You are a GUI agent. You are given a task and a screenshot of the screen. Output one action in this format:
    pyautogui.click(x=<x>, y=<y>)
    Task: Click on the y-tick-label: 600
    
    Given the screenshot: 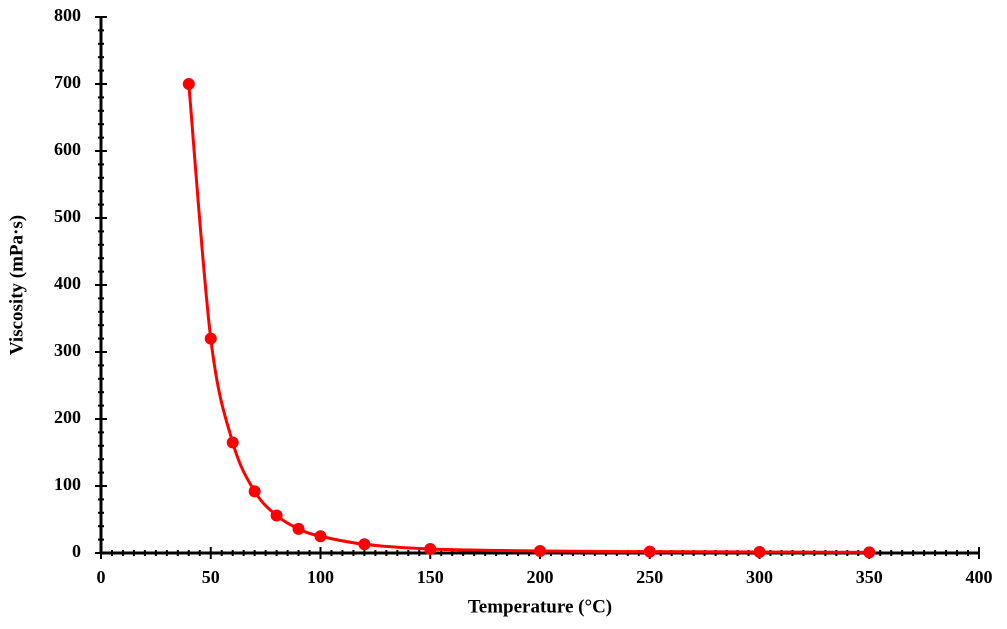 What is the action you would take?
    pyautogui.click(x=67, y=149)
    